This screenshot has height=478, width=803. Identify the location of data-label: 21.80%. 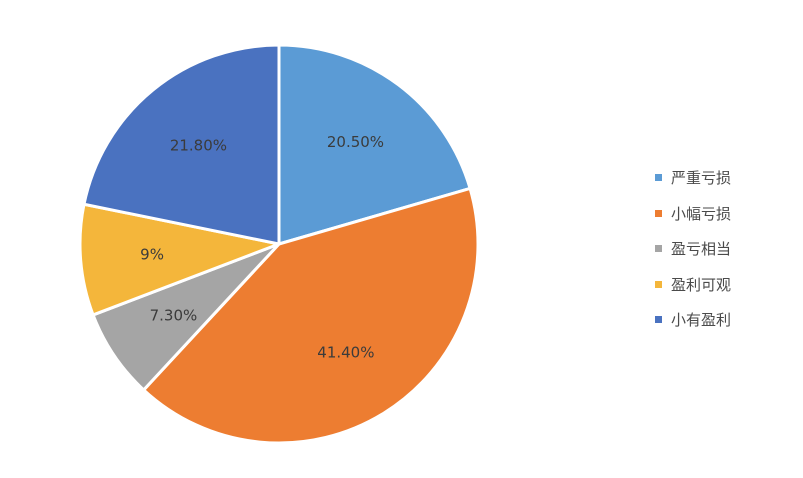
(198, 145).